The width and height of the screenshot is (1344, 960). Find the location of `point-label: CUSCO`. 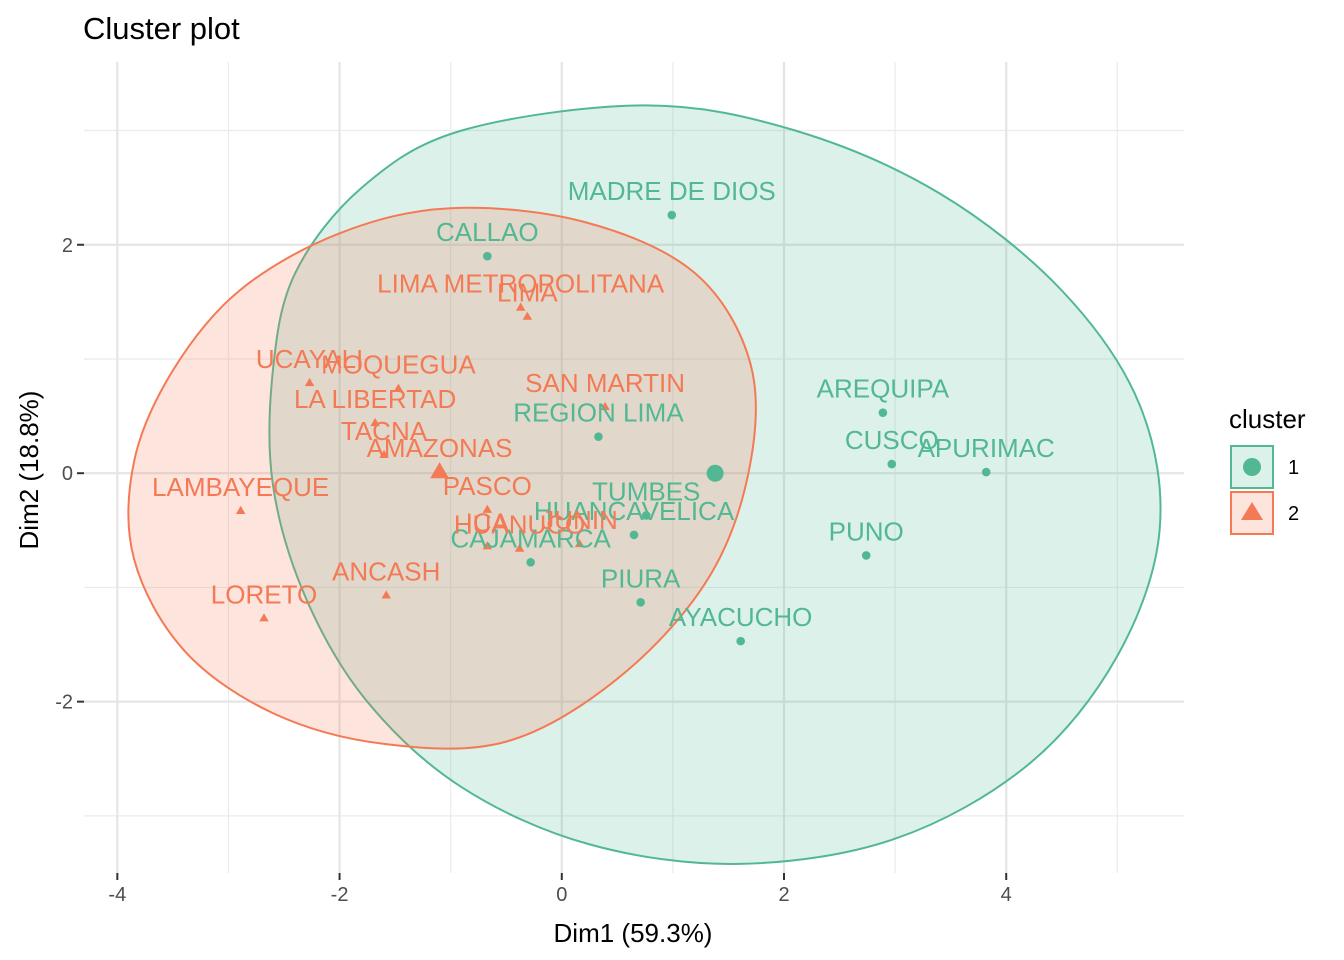

point-label: CUSCO is located at coordinates (892, 440).